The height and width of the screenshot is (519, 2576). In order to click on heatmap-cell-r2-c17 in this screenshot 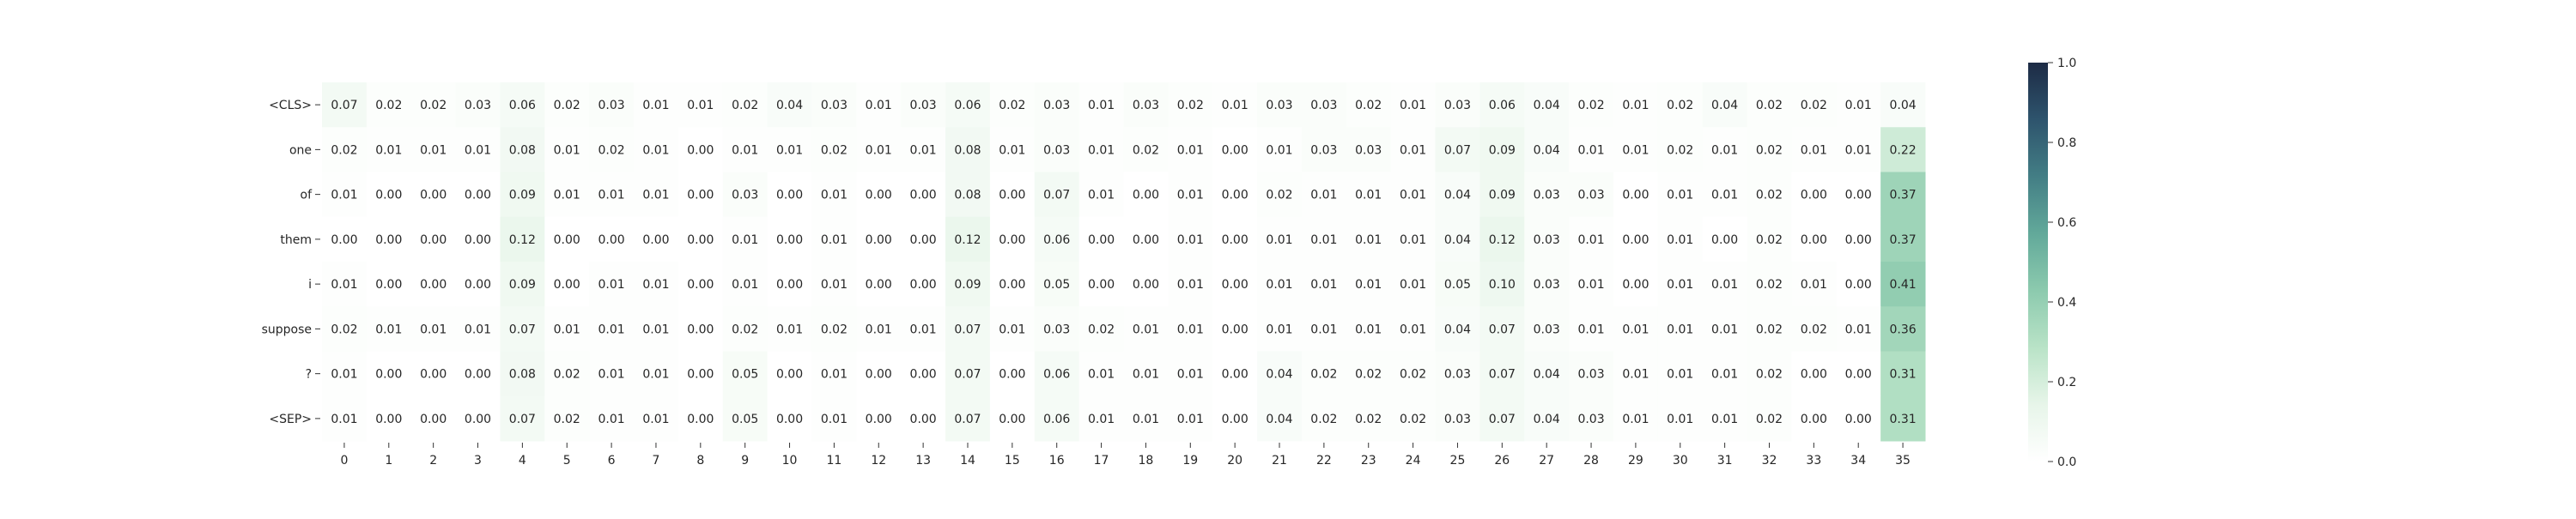, I will do `click(1101, 195)`.